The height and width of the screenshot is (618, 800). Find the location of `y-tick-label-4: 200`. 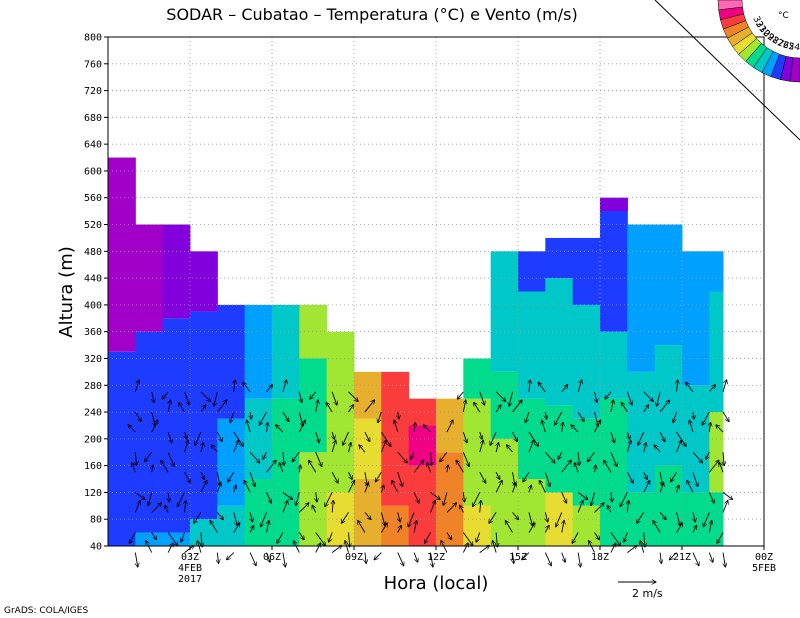

y-tick-label-4: 200 is located at coordinates (93, 439).